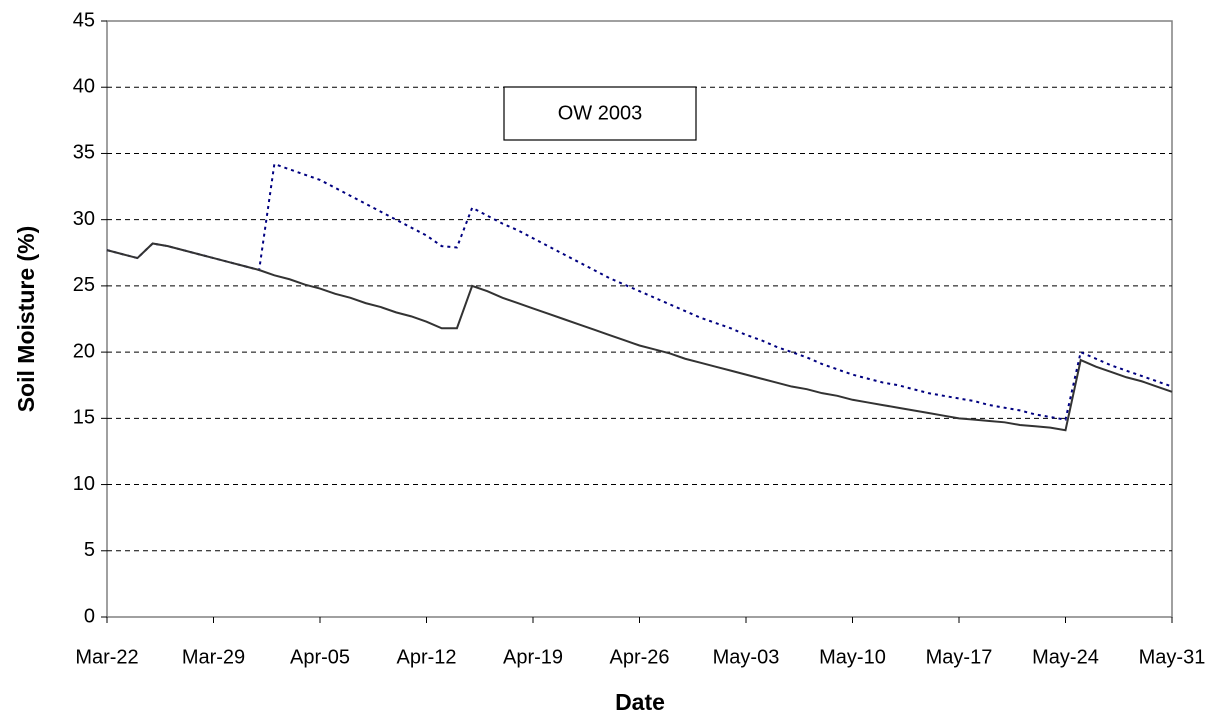  Describe the element at coordinates (1065, 657) in the screenshot. I see `x-tick-label: May-24` at that location.